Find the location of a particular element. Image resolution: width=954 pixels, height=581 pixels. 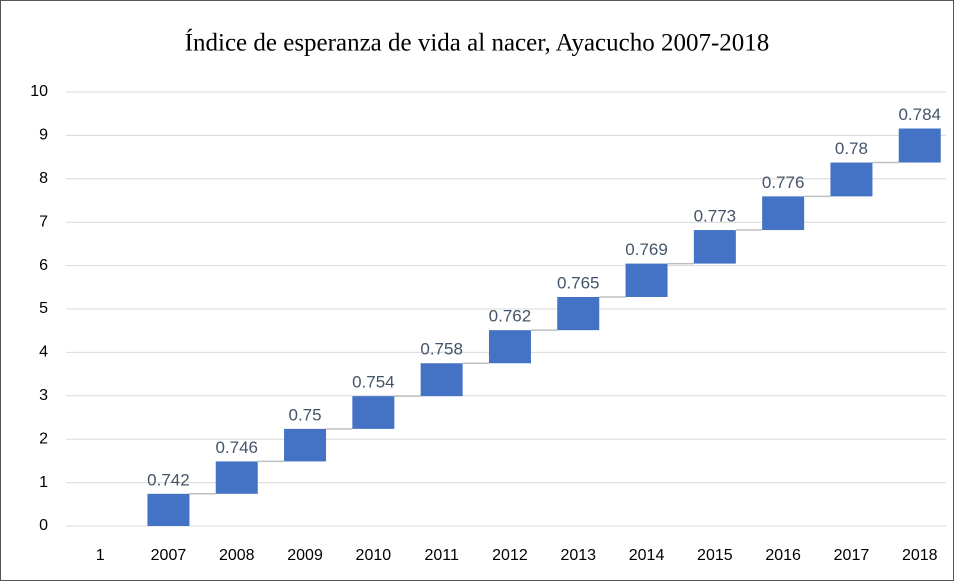

x-tick-label: 2014 is located at coordinates (647, 555).